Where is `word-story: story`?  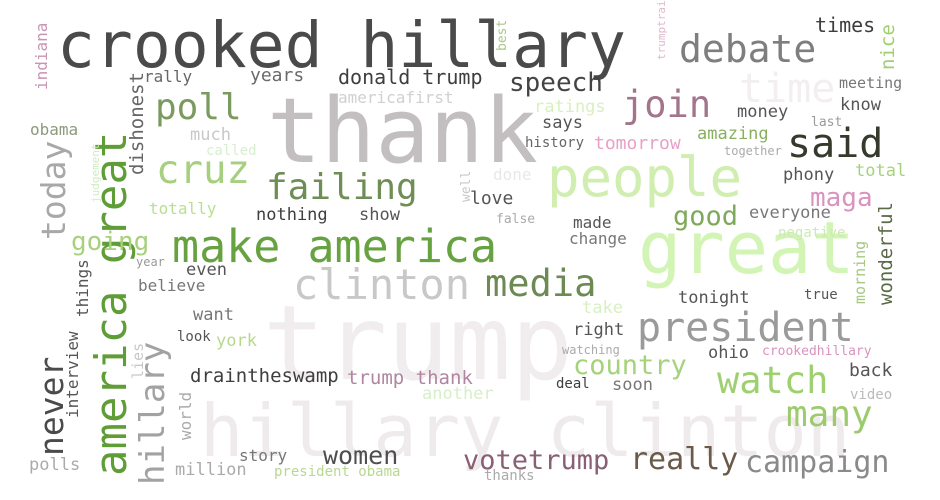 word-story: story is located at coordinates (263, 455).